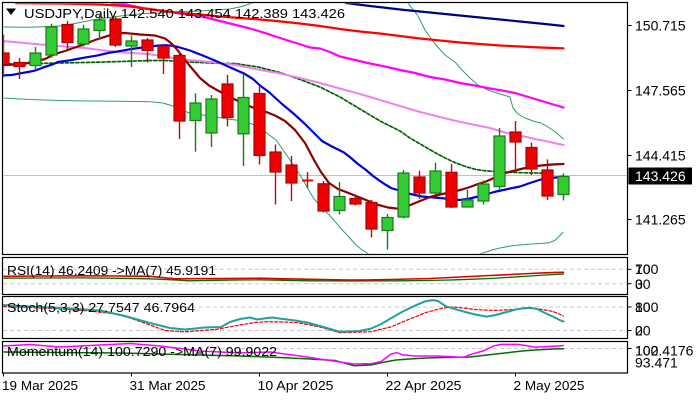 The height and width of the screenshot is (400, 700). What do you see at coordinates (168, 386) in the screenshot?
I see `svg-text: 31 Mar 2025` at bounding box center [168, 386].